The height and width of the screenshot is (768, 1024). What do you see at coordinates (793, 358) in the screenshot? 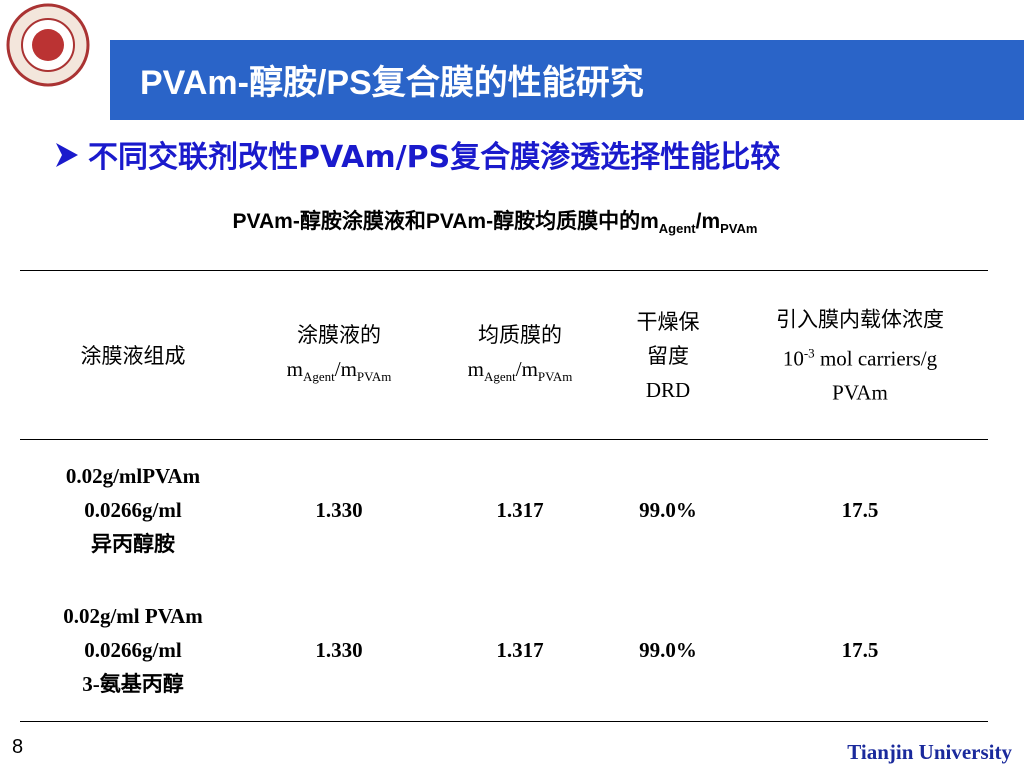
I see `text: 10` at bounding box center [793, 358].